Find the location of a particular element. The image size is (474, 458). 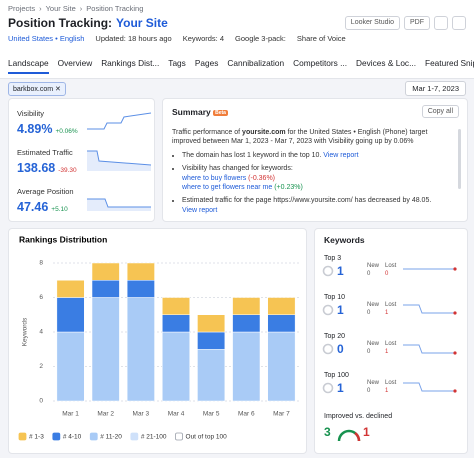

keyword-change: (-0.36%) is located at coordinates (261, 178).